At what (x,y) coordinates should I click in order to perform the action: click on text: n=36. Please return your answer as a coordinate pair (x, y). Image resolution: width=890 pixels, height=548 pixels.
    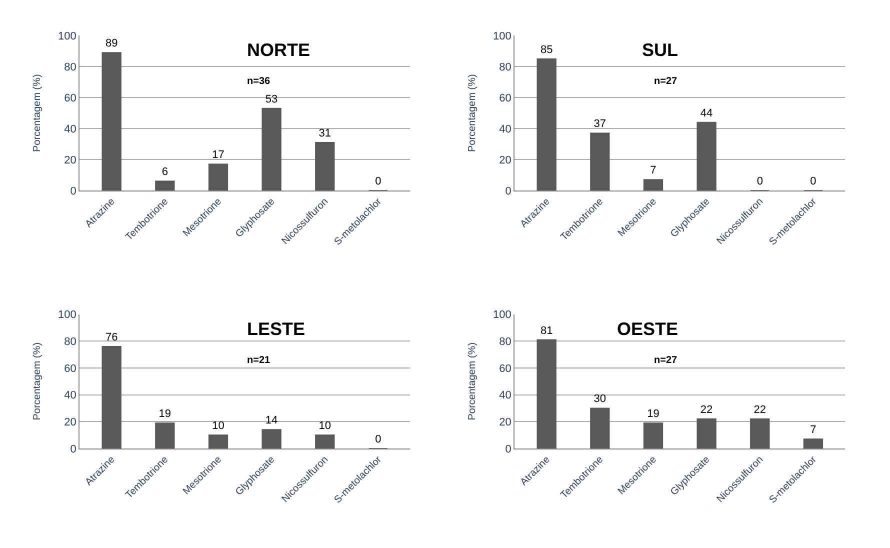
    Looking at the image, I should click on (259, 81).